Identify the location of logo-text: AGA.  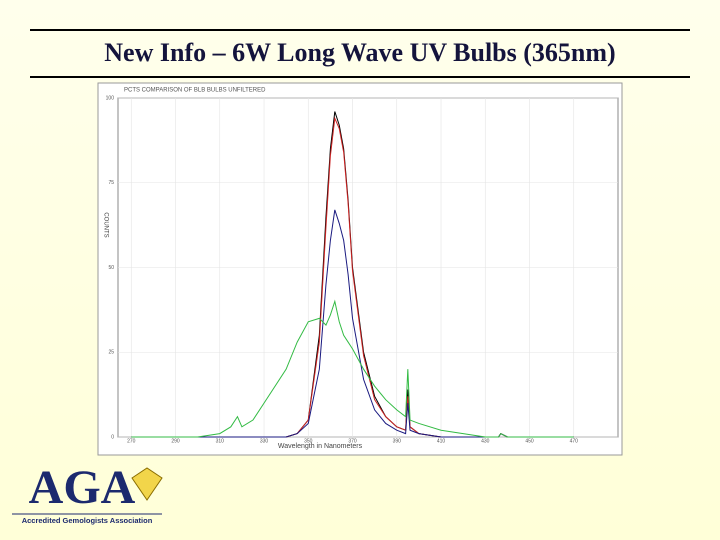
(82, 487).